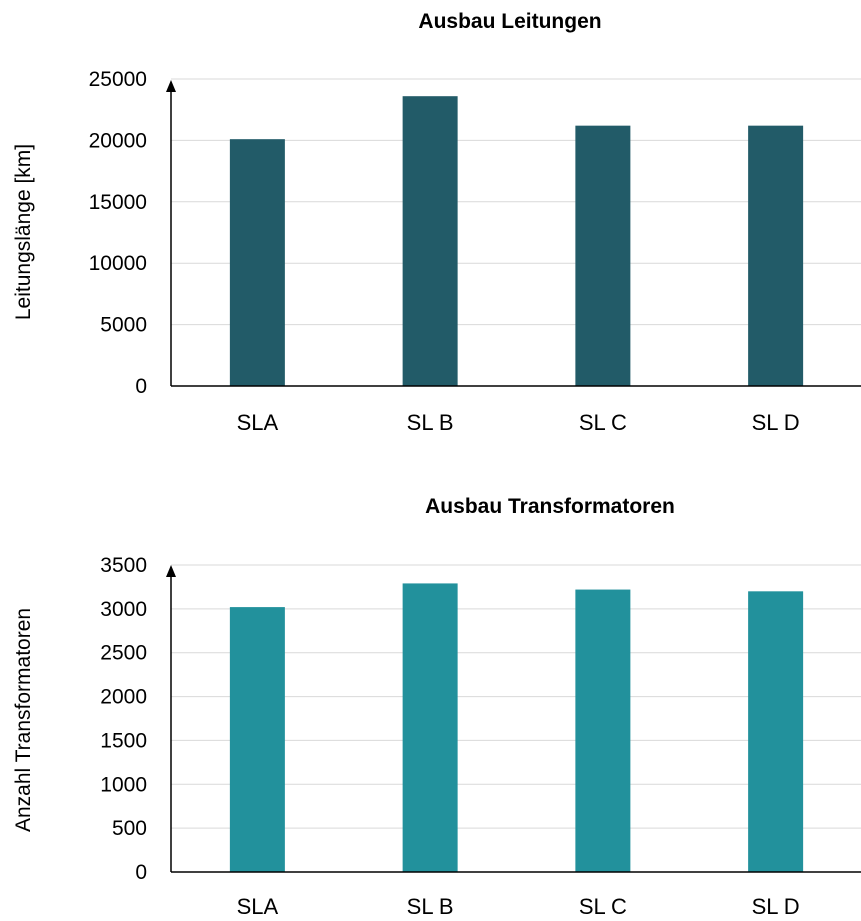 This screenshot has width=861, height=921. I want to click on chart-title: Ausbau Transformatoren, so click(550, 506).